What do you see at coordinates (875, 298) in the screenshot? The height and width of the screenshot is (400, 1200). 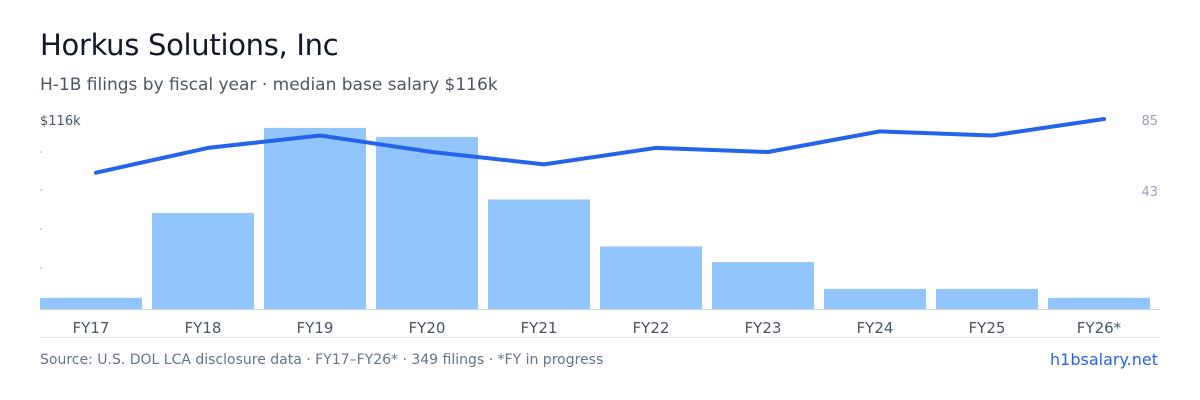 I see `bar-fy24` at bounding box center [875, 298].